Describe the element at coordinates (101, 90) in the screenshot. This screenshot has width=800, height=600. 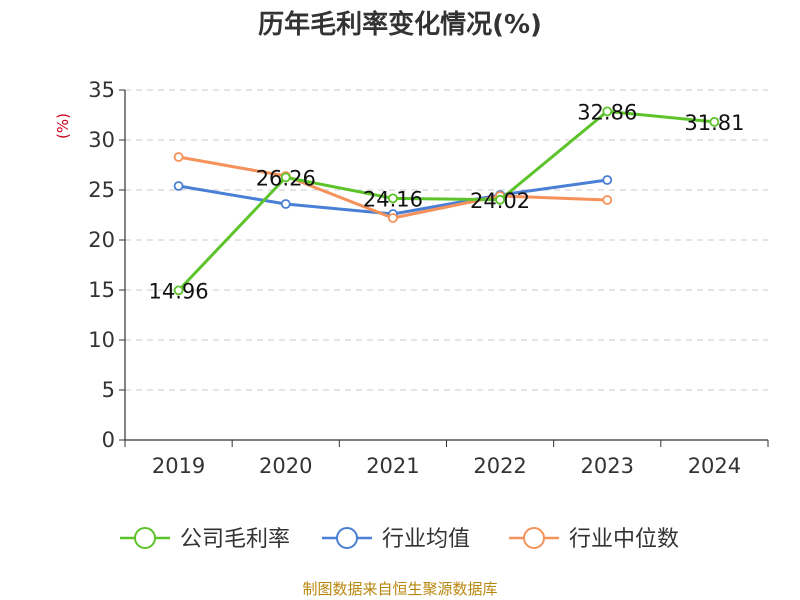
I see `y-tick-label: 35` at that location.